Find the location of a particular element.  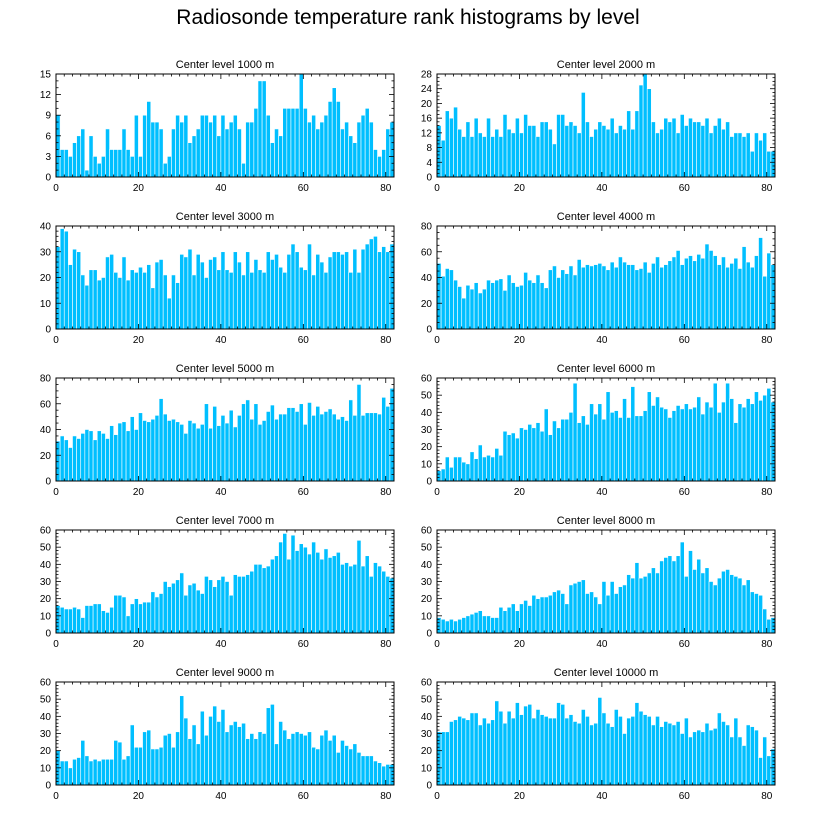

y-tick-label: 80 is located at coordinates (427, 227).